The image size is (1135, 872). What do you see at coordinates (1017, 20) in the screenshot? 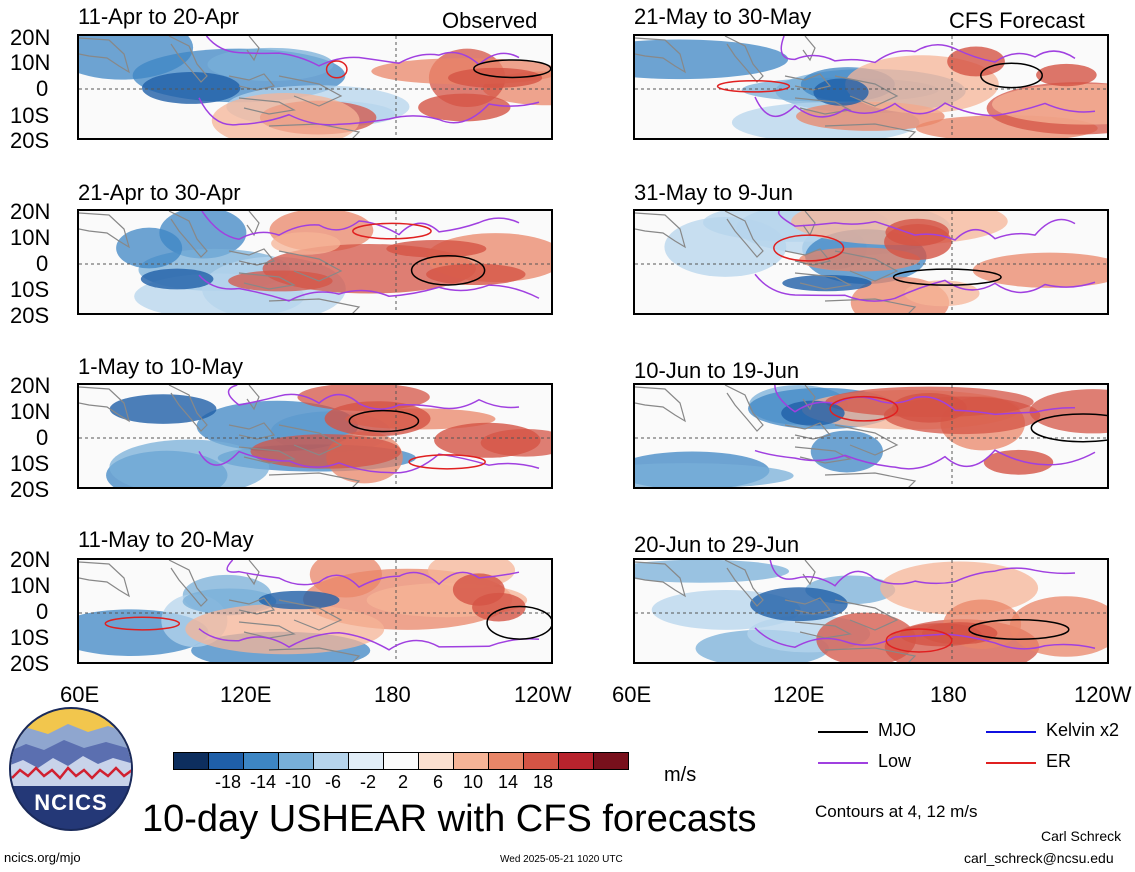
I see `forecast-label: CFS Forecast` at bounding box center [1017, 20].